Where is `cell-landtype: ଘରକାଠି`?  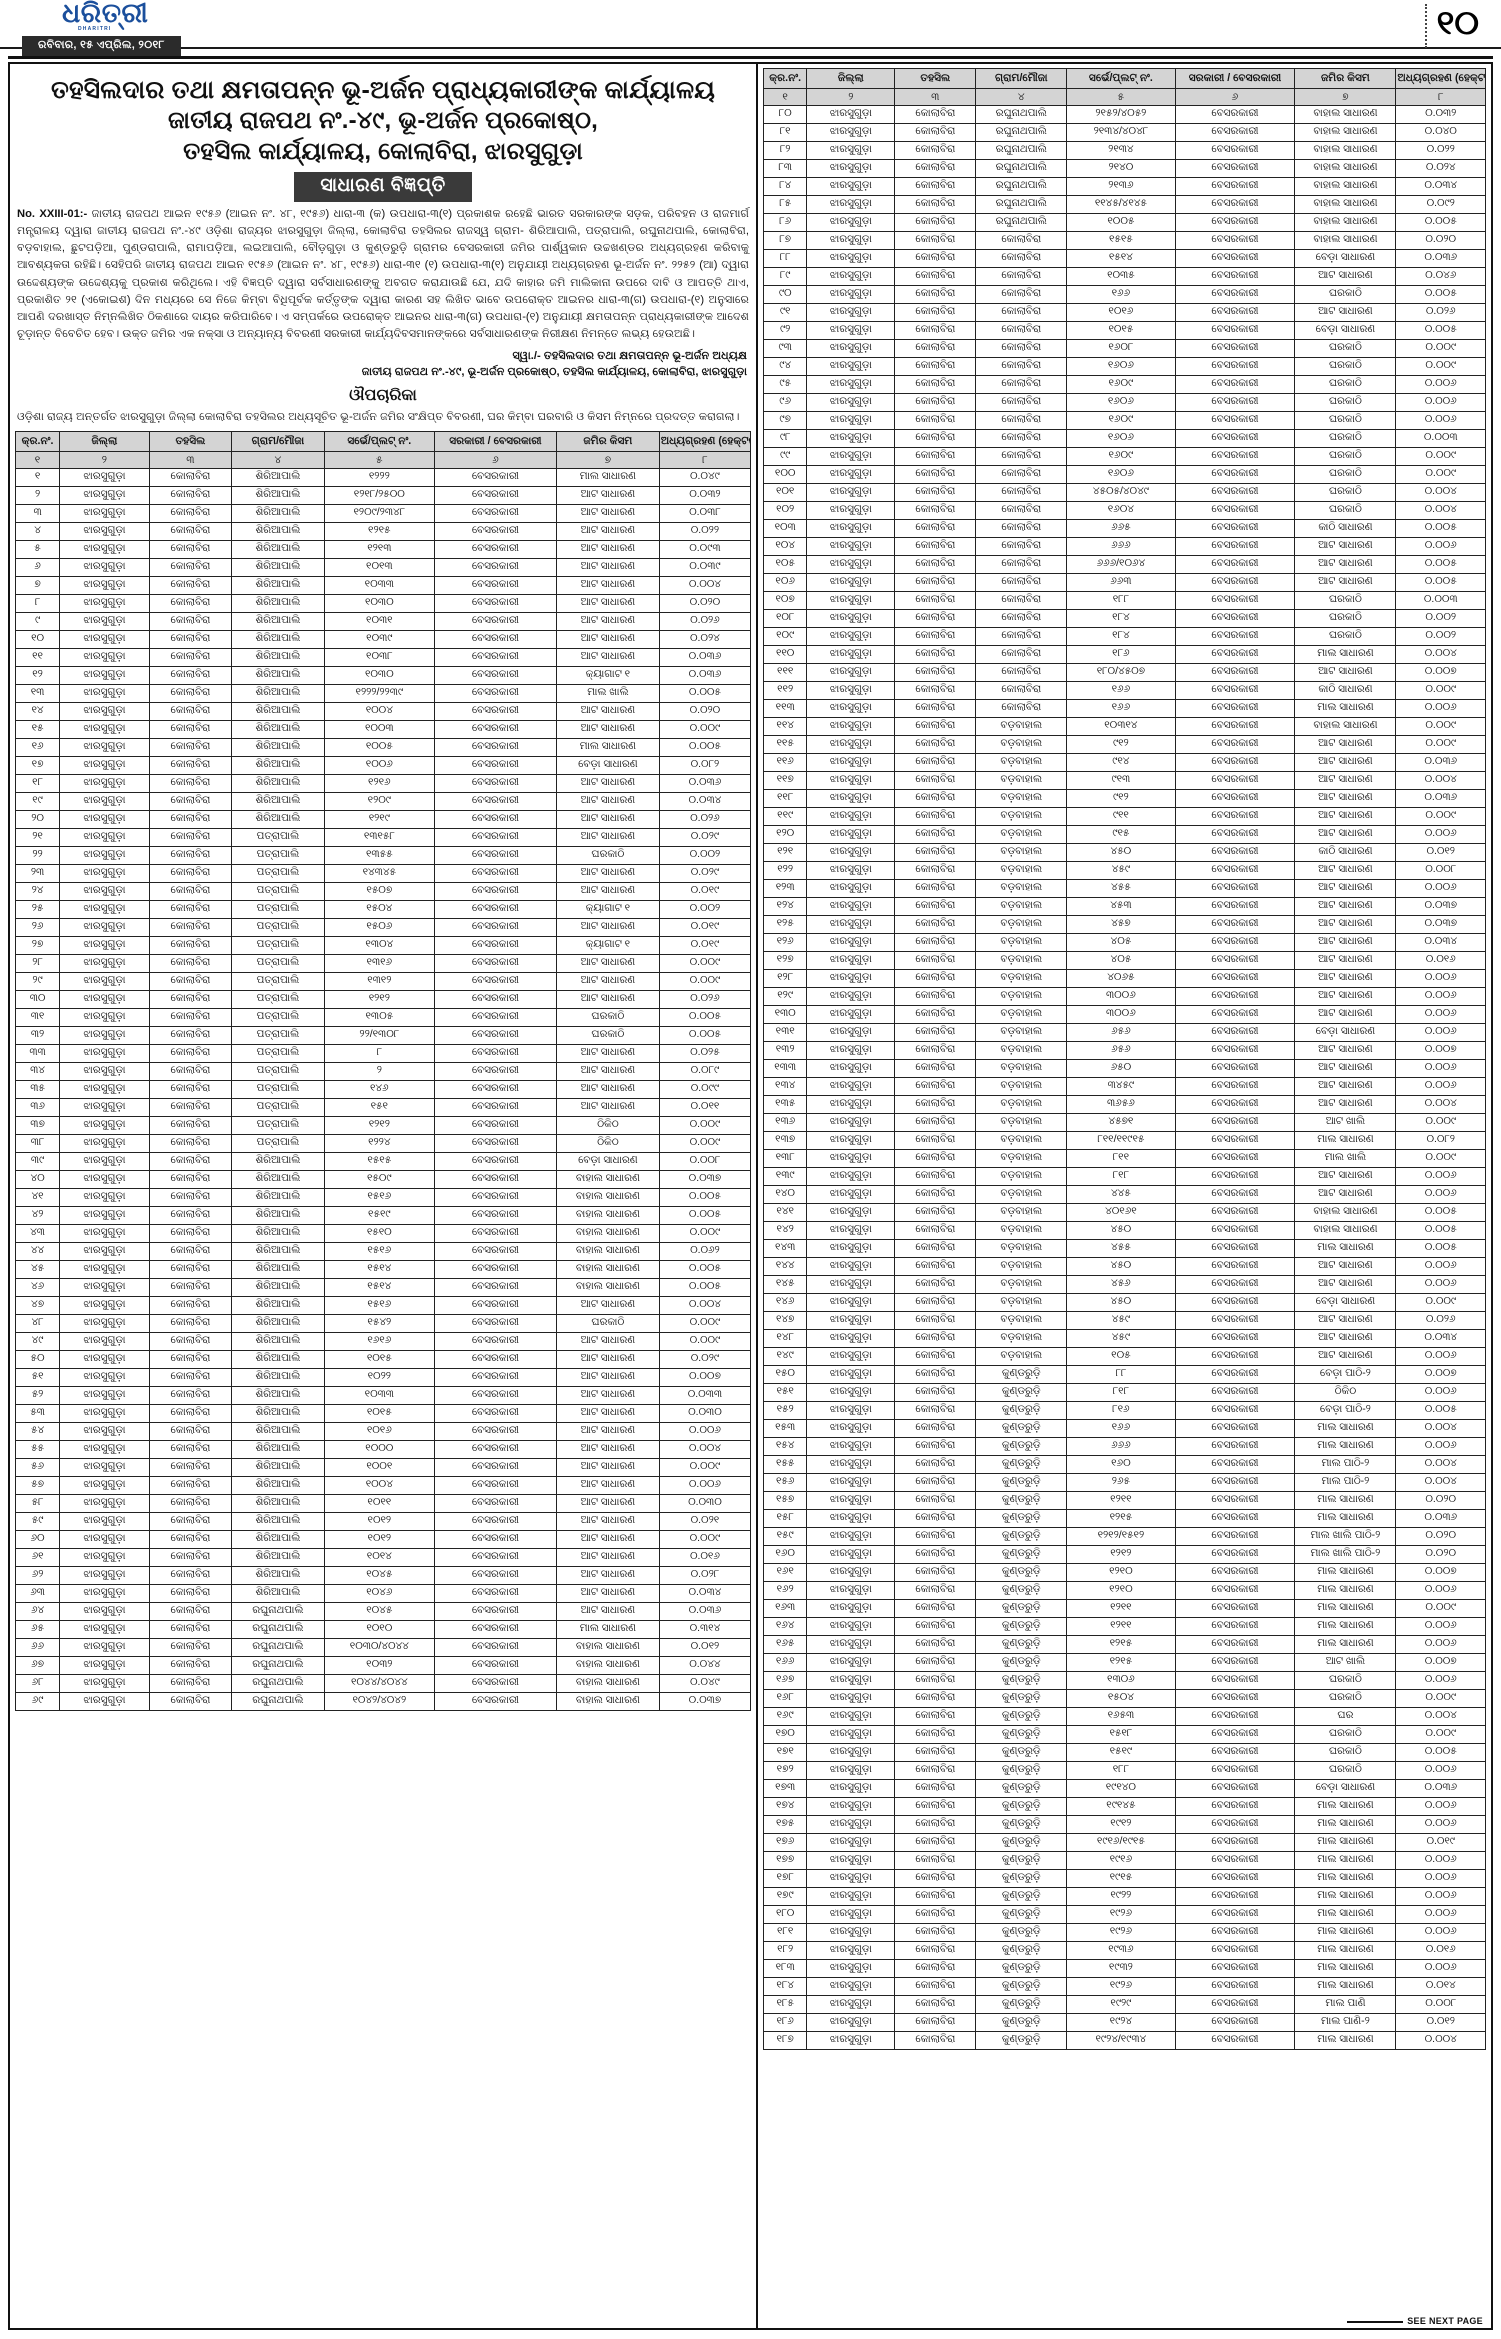
cell-landtype: ଘରକାଠି is located at coordinates (1345, 294).